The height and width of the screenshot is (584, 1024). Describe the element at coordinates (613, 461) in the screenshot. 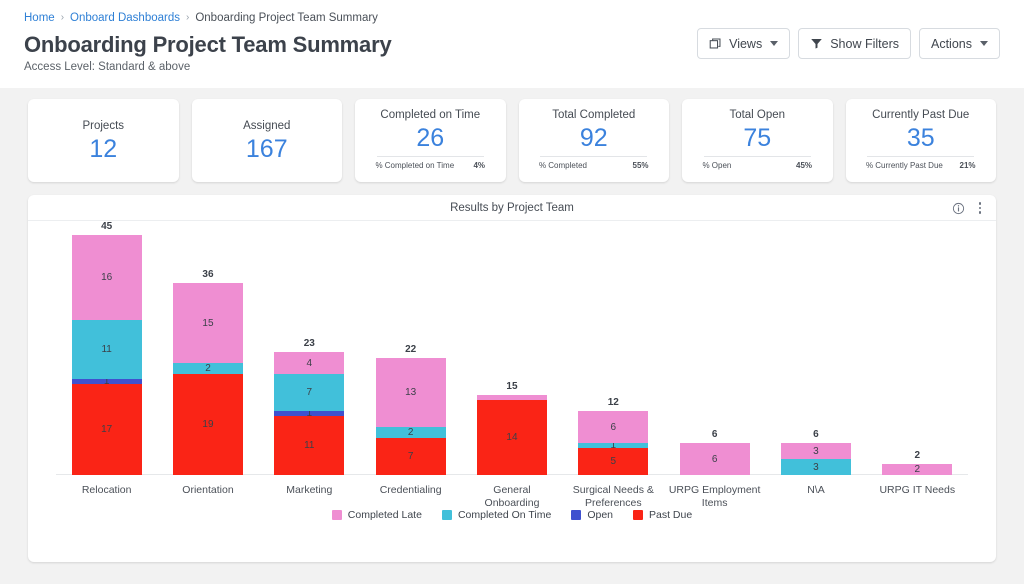

I see `bar-segment: 5` at that location.